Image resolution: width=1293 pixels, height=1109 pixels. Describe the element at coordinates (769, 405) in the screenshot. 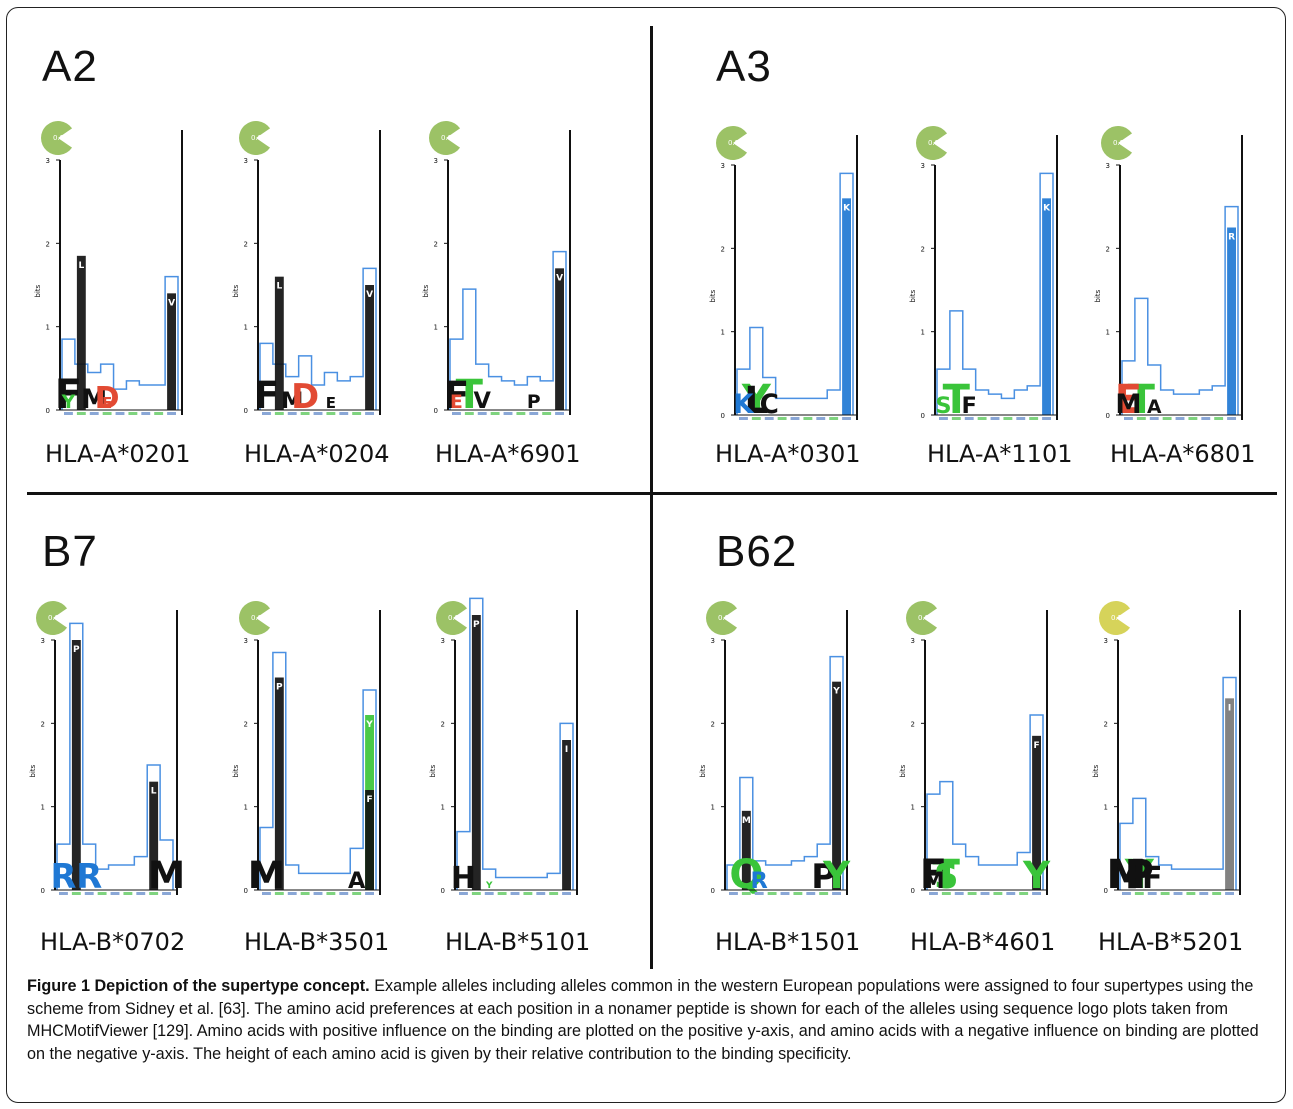

I see `residue-letter: C` at that location.